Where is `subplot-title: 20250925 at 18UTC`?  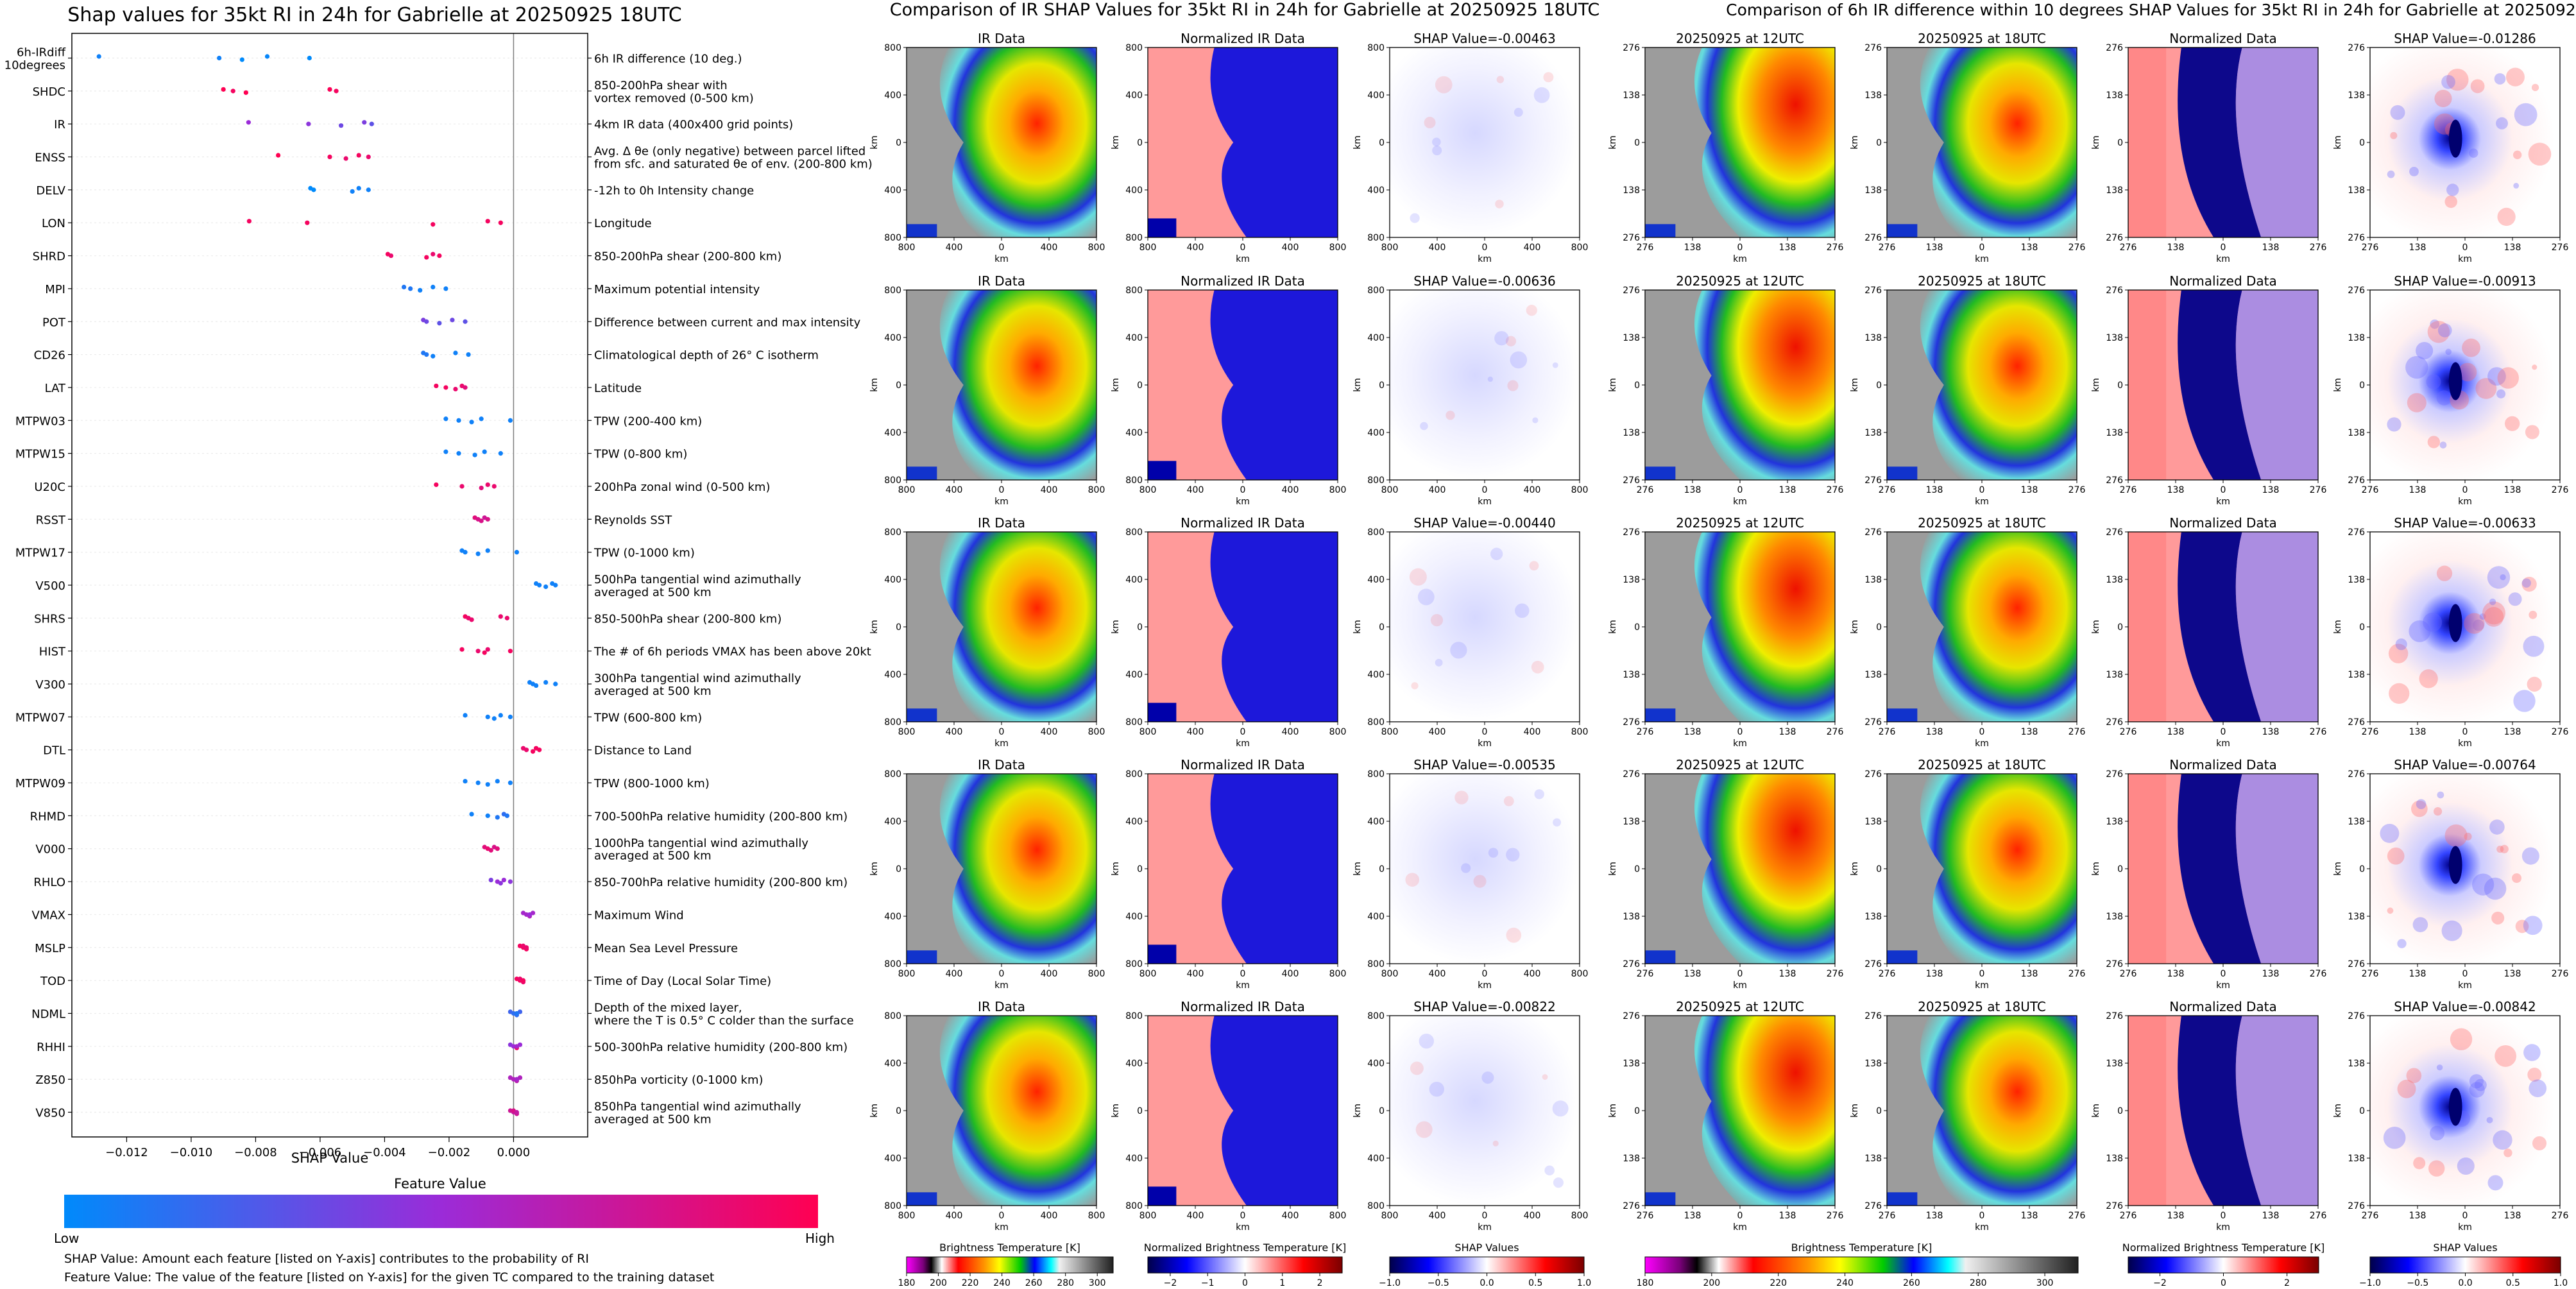
subplot-title: 20250925 at 18UTC is located at coordinates (1982, 38).